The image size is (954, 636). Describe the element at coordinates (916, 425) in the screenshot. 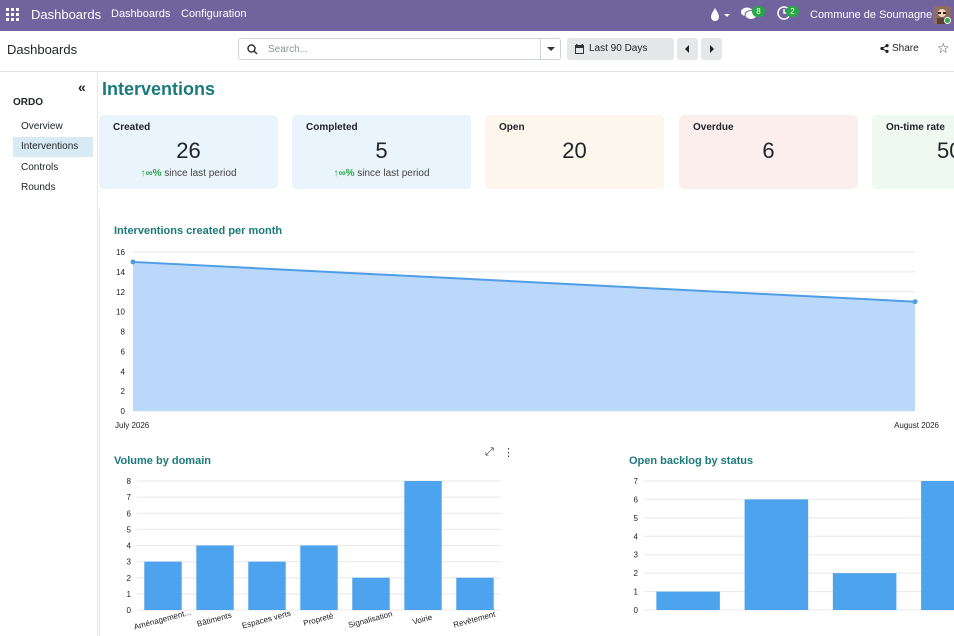

I see `x-tick-label: August 2026` at that location.